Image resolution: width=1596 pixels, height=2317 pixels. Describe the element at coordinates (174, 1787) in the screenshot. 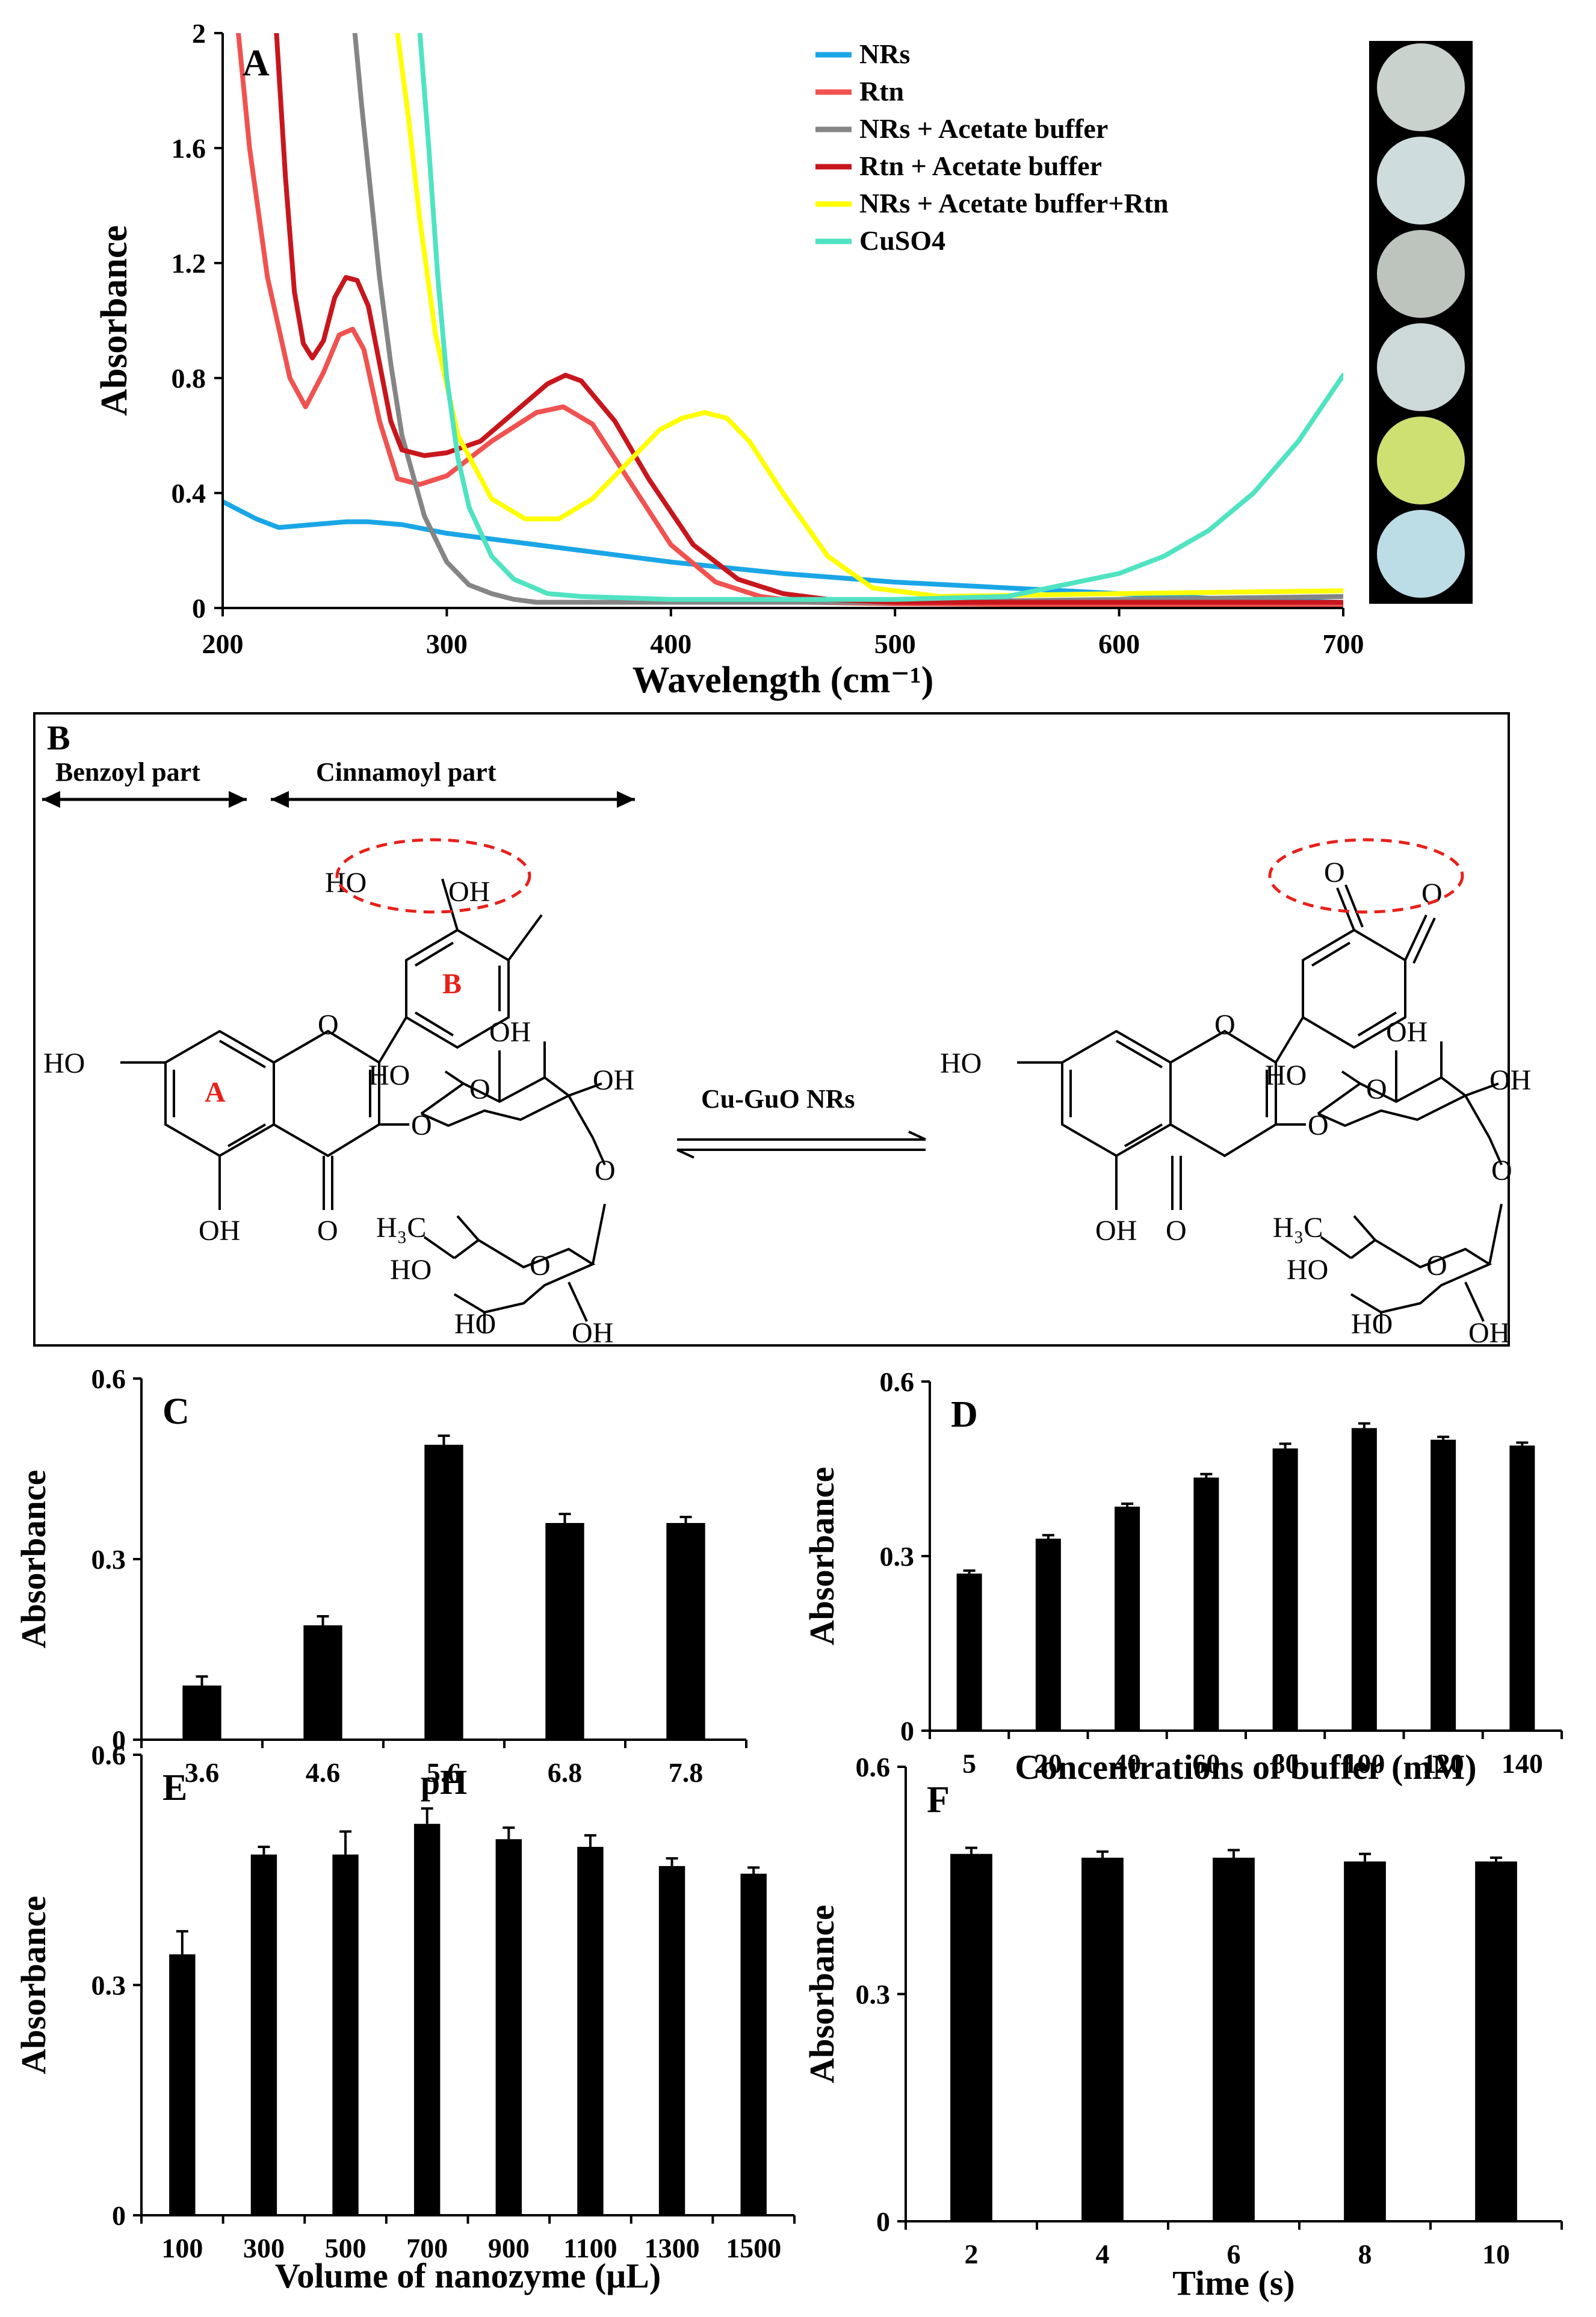

I see `panel-letter: E` at that location.